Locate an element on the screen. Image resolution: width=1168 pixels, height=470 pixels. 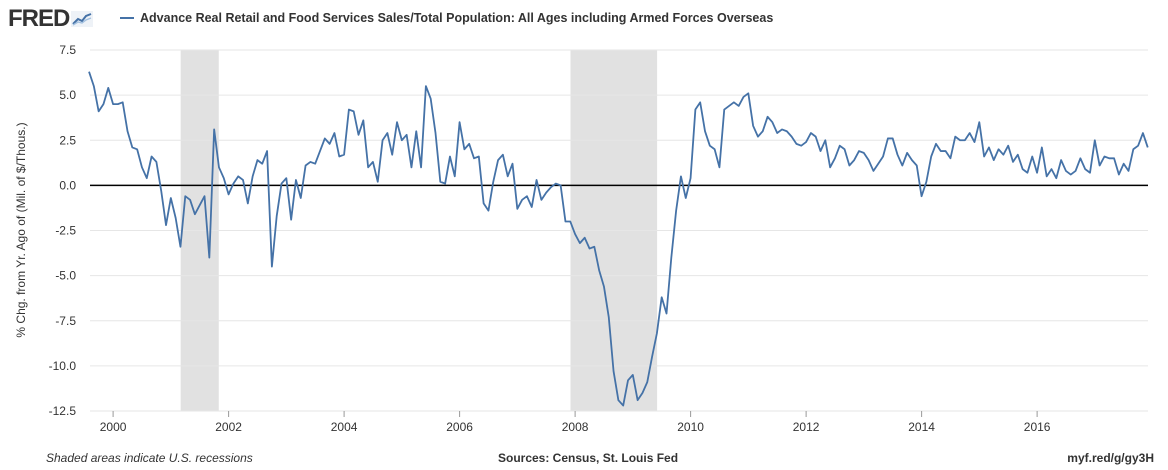
x-tick-label: 2010 is located at coordinates (690, 427).